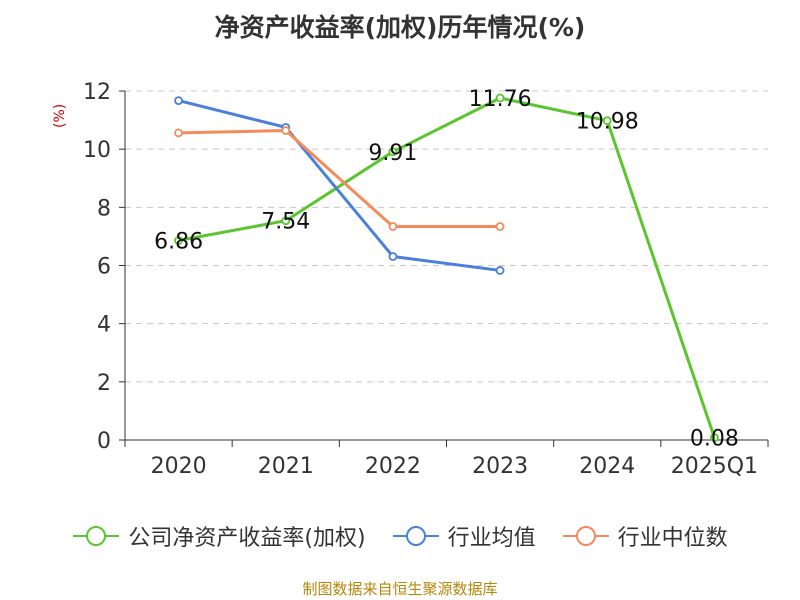 The height and width of the screenshot is (600, 800). Describe the element at coordinates (97, 92) in the screenshot. I see `y-tick-label: 12` at that location.